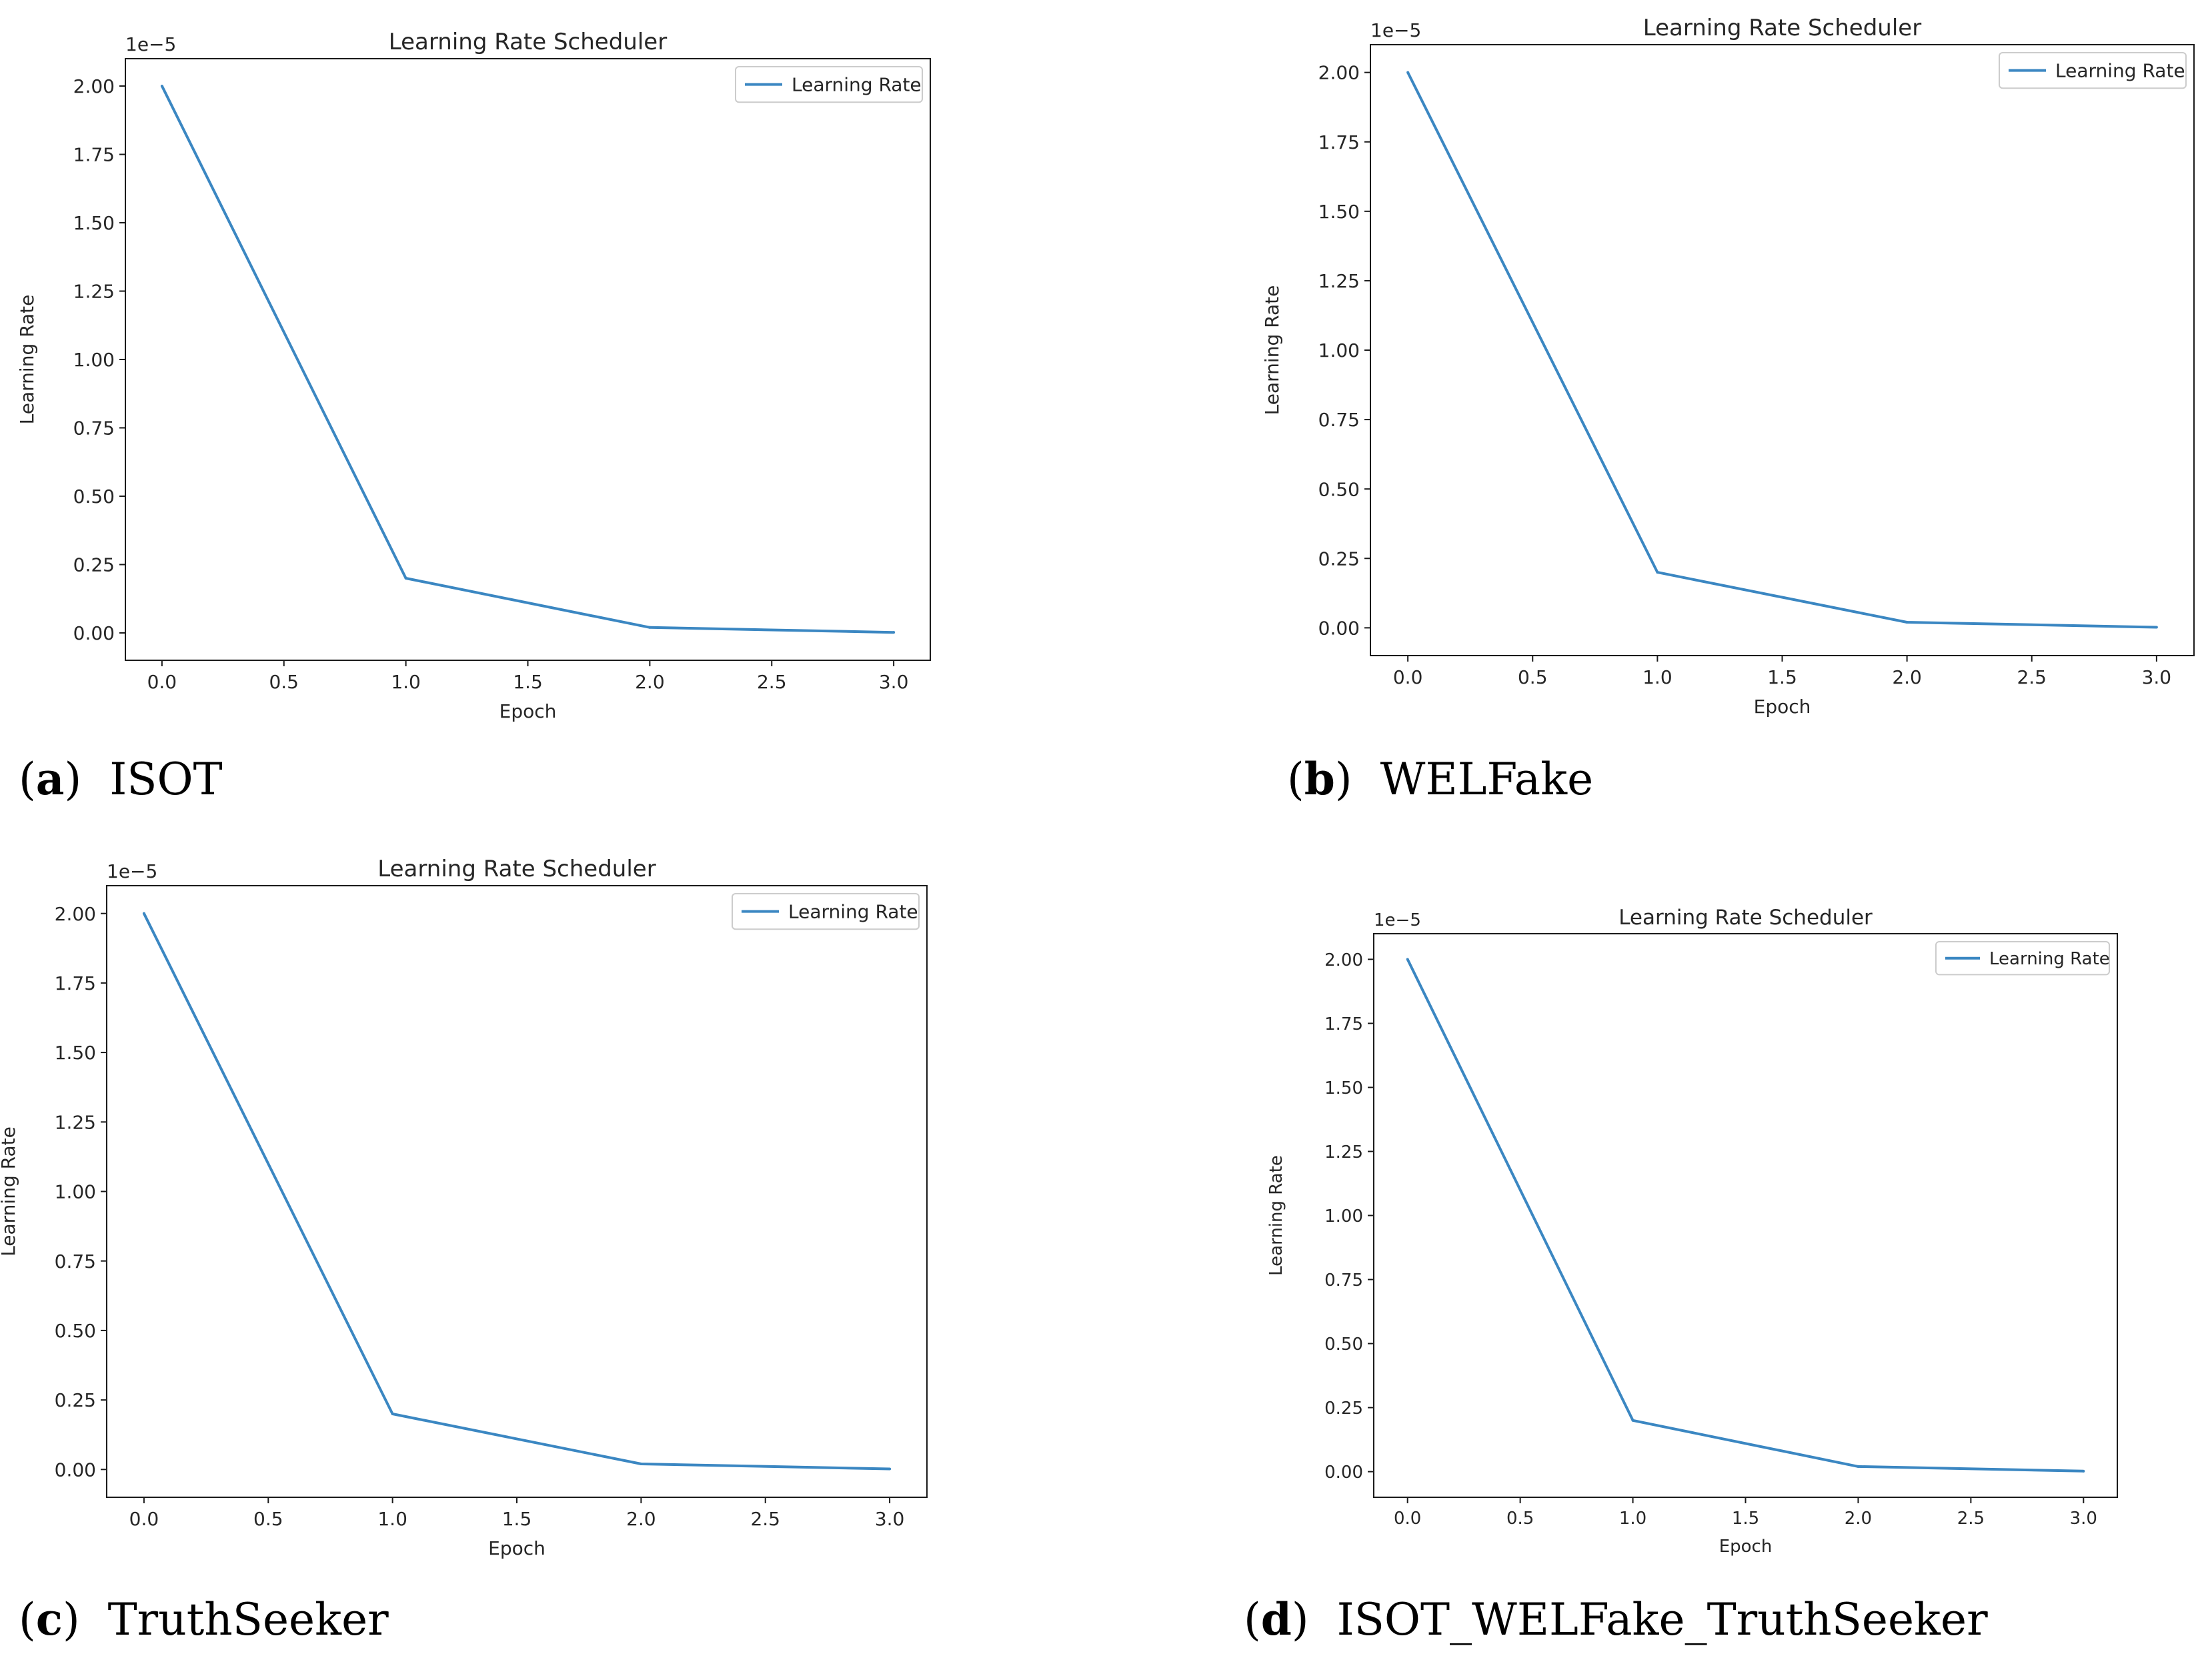  I want to click on caption-combined: (d) ISOT_WELFake_TruthSeeker, so click(1616, 1619).